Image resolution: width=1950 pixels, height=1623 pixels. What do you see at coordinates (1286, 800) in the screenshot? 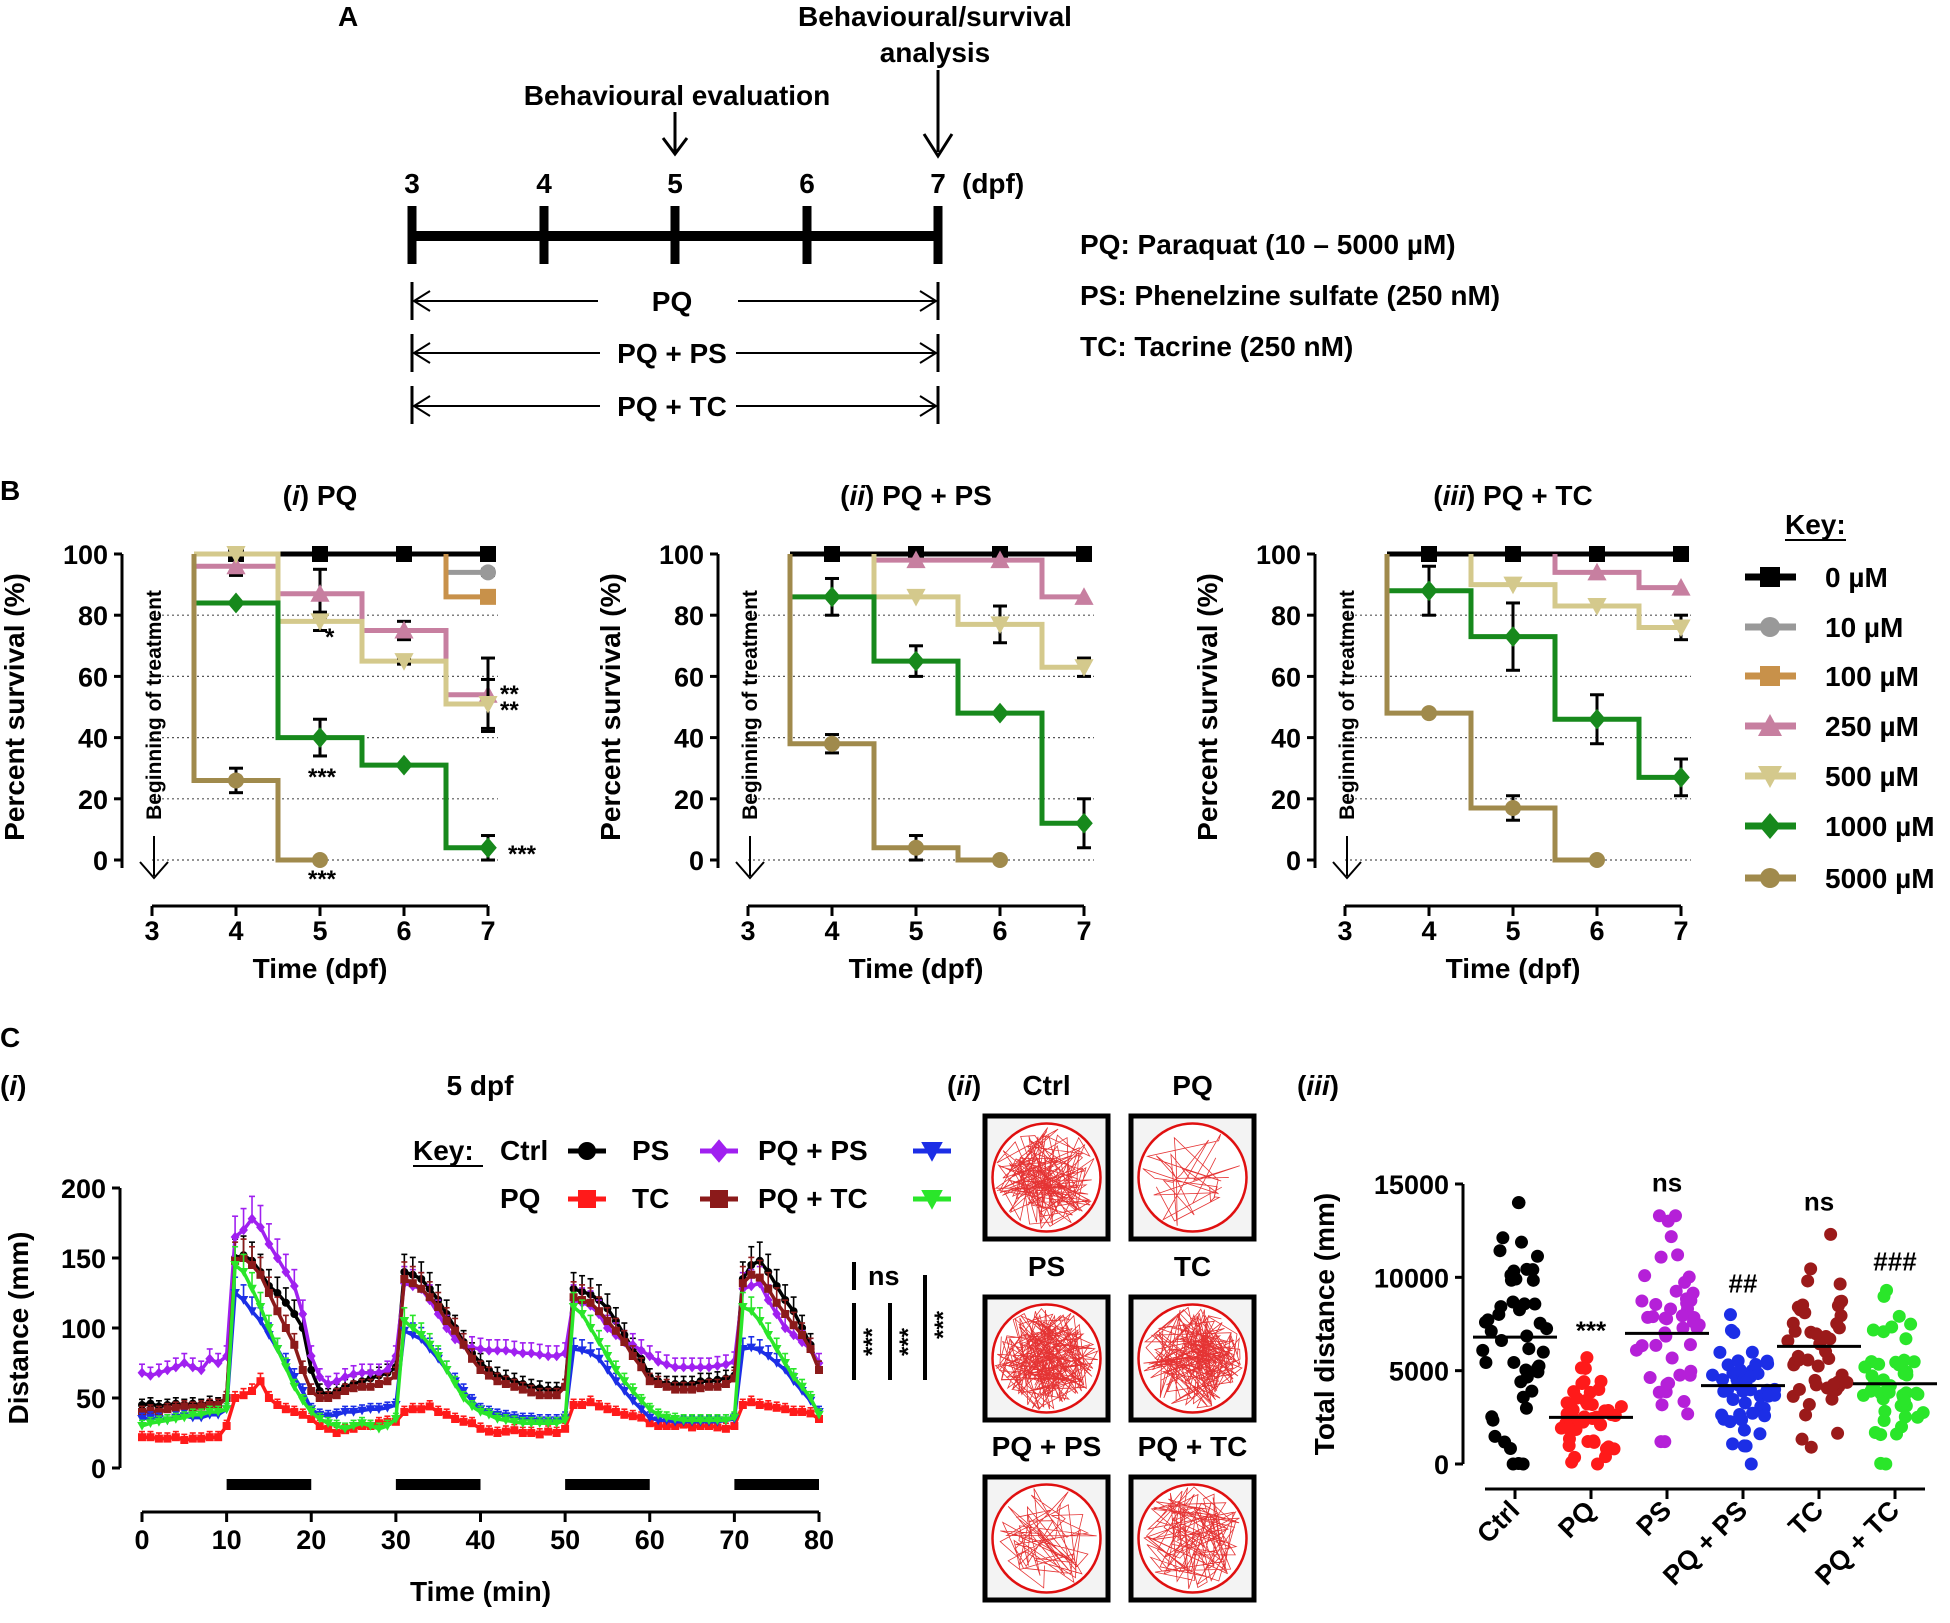
I see `y-tick-label: 20` at bounding box center [1286, 800].